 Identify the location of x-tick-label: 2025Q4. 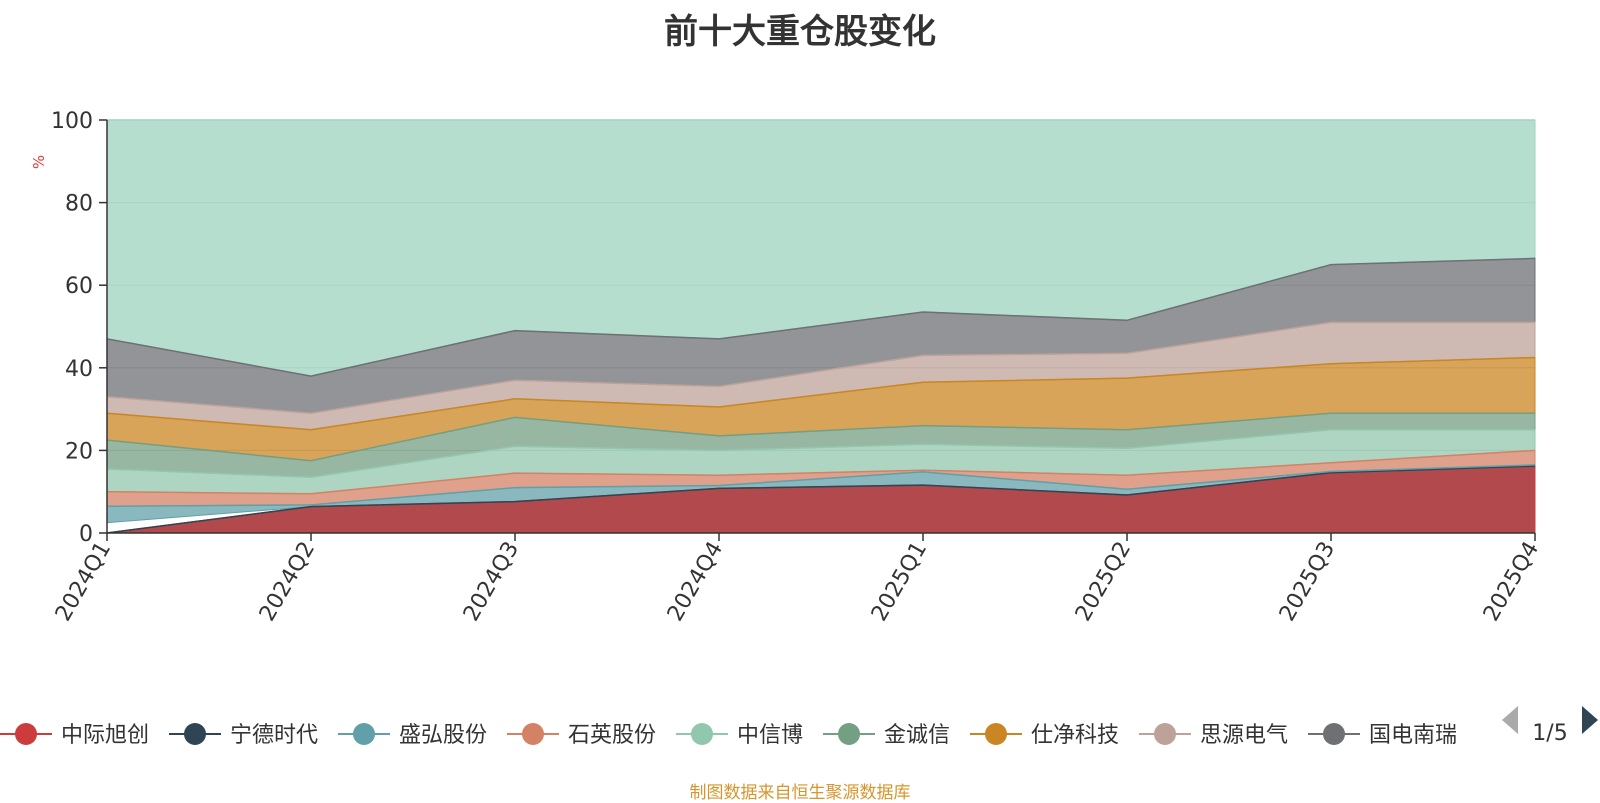
(1511, 582).